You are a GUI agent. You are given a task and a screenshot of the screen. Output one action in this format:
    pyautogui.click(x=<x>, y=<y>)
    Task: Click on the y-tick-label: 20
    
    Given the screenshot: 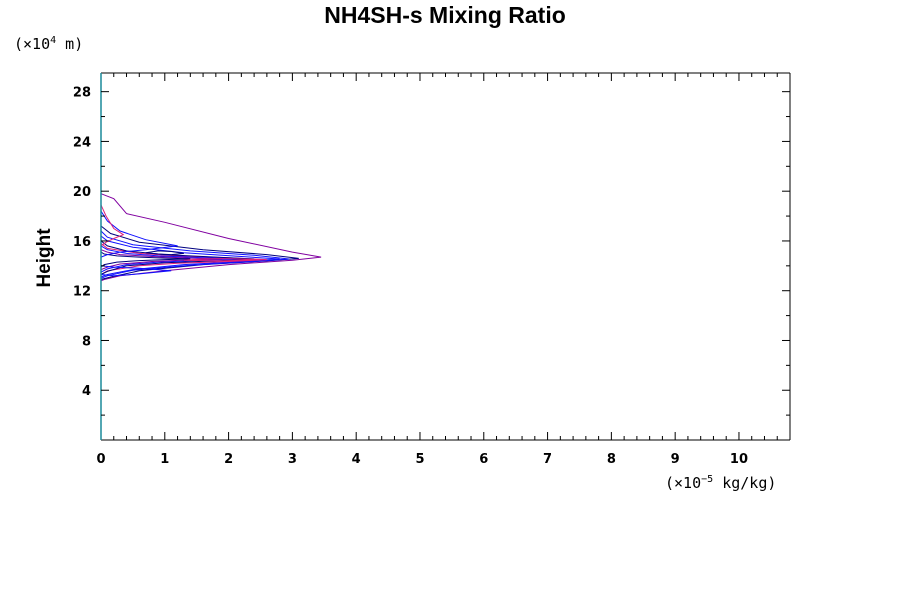 What is the action you would take?
    pyautogui.click(x=82, y=192)
    